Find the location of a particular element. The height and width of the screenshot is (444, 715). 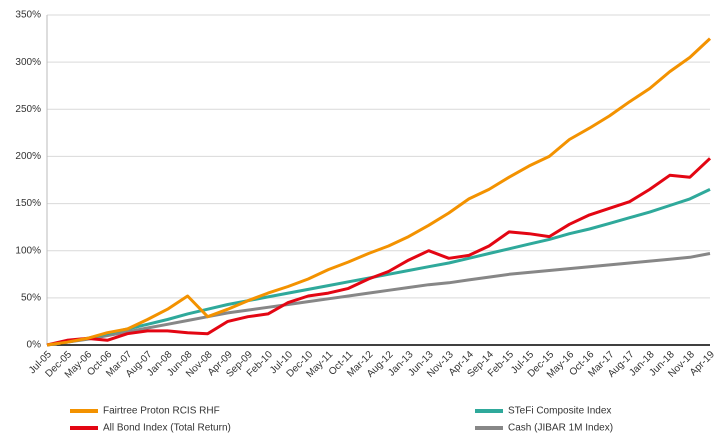

legend-label: Fairtree Proton RCIS RHF is located at coordinates (161, 411).